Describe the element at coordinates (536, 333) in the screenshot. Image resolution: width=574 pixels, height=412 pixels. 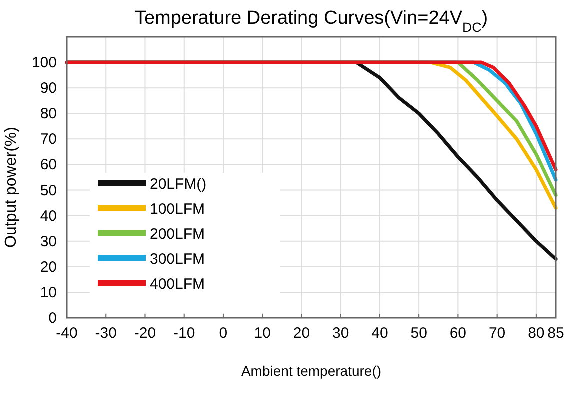
I see `x-tick-label: 80` at that location.